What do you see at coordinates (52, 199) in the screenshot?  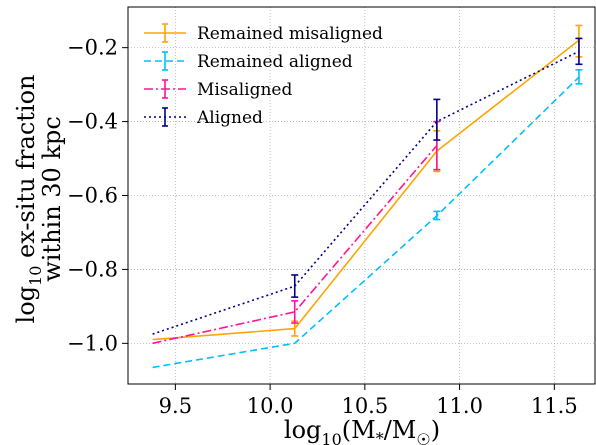 I see `svg-text: within 30 kpc` at bounding box center [52, 199].